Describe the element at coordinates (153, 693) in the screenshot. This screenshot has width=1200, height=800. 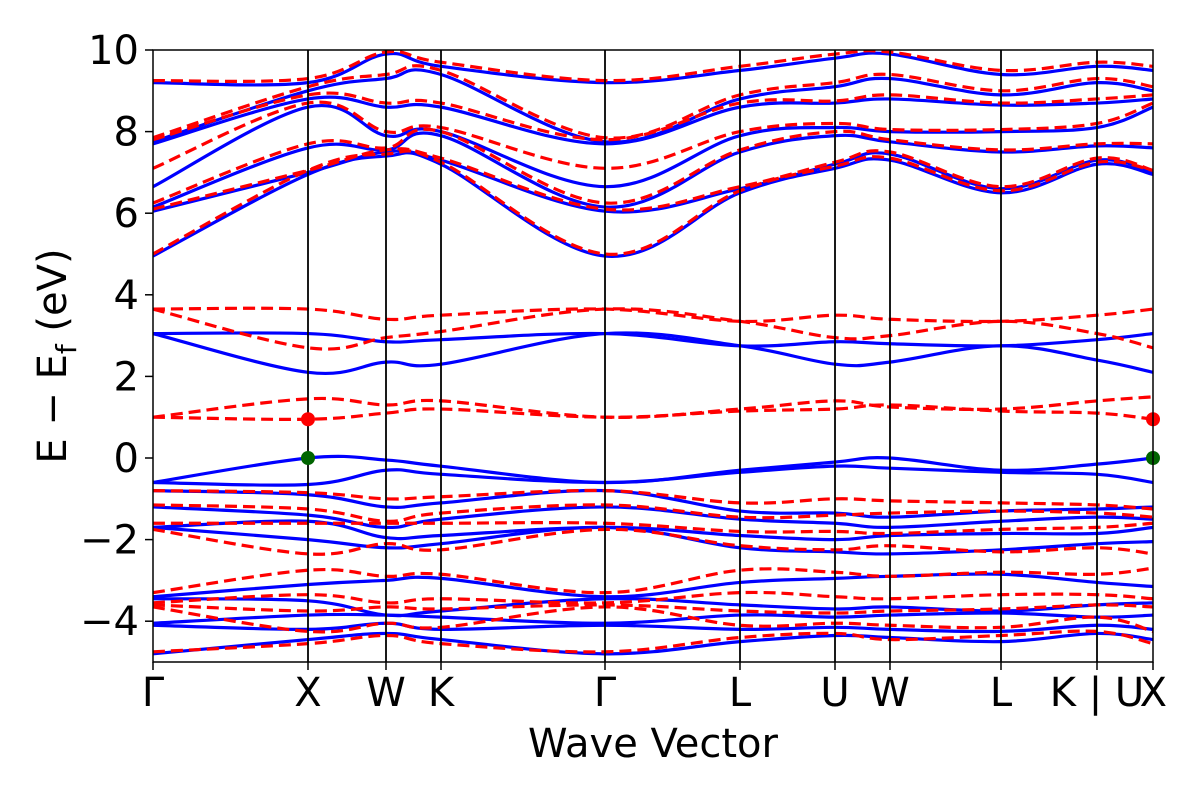
I see `x-tick-label-0: Γ` at that location.